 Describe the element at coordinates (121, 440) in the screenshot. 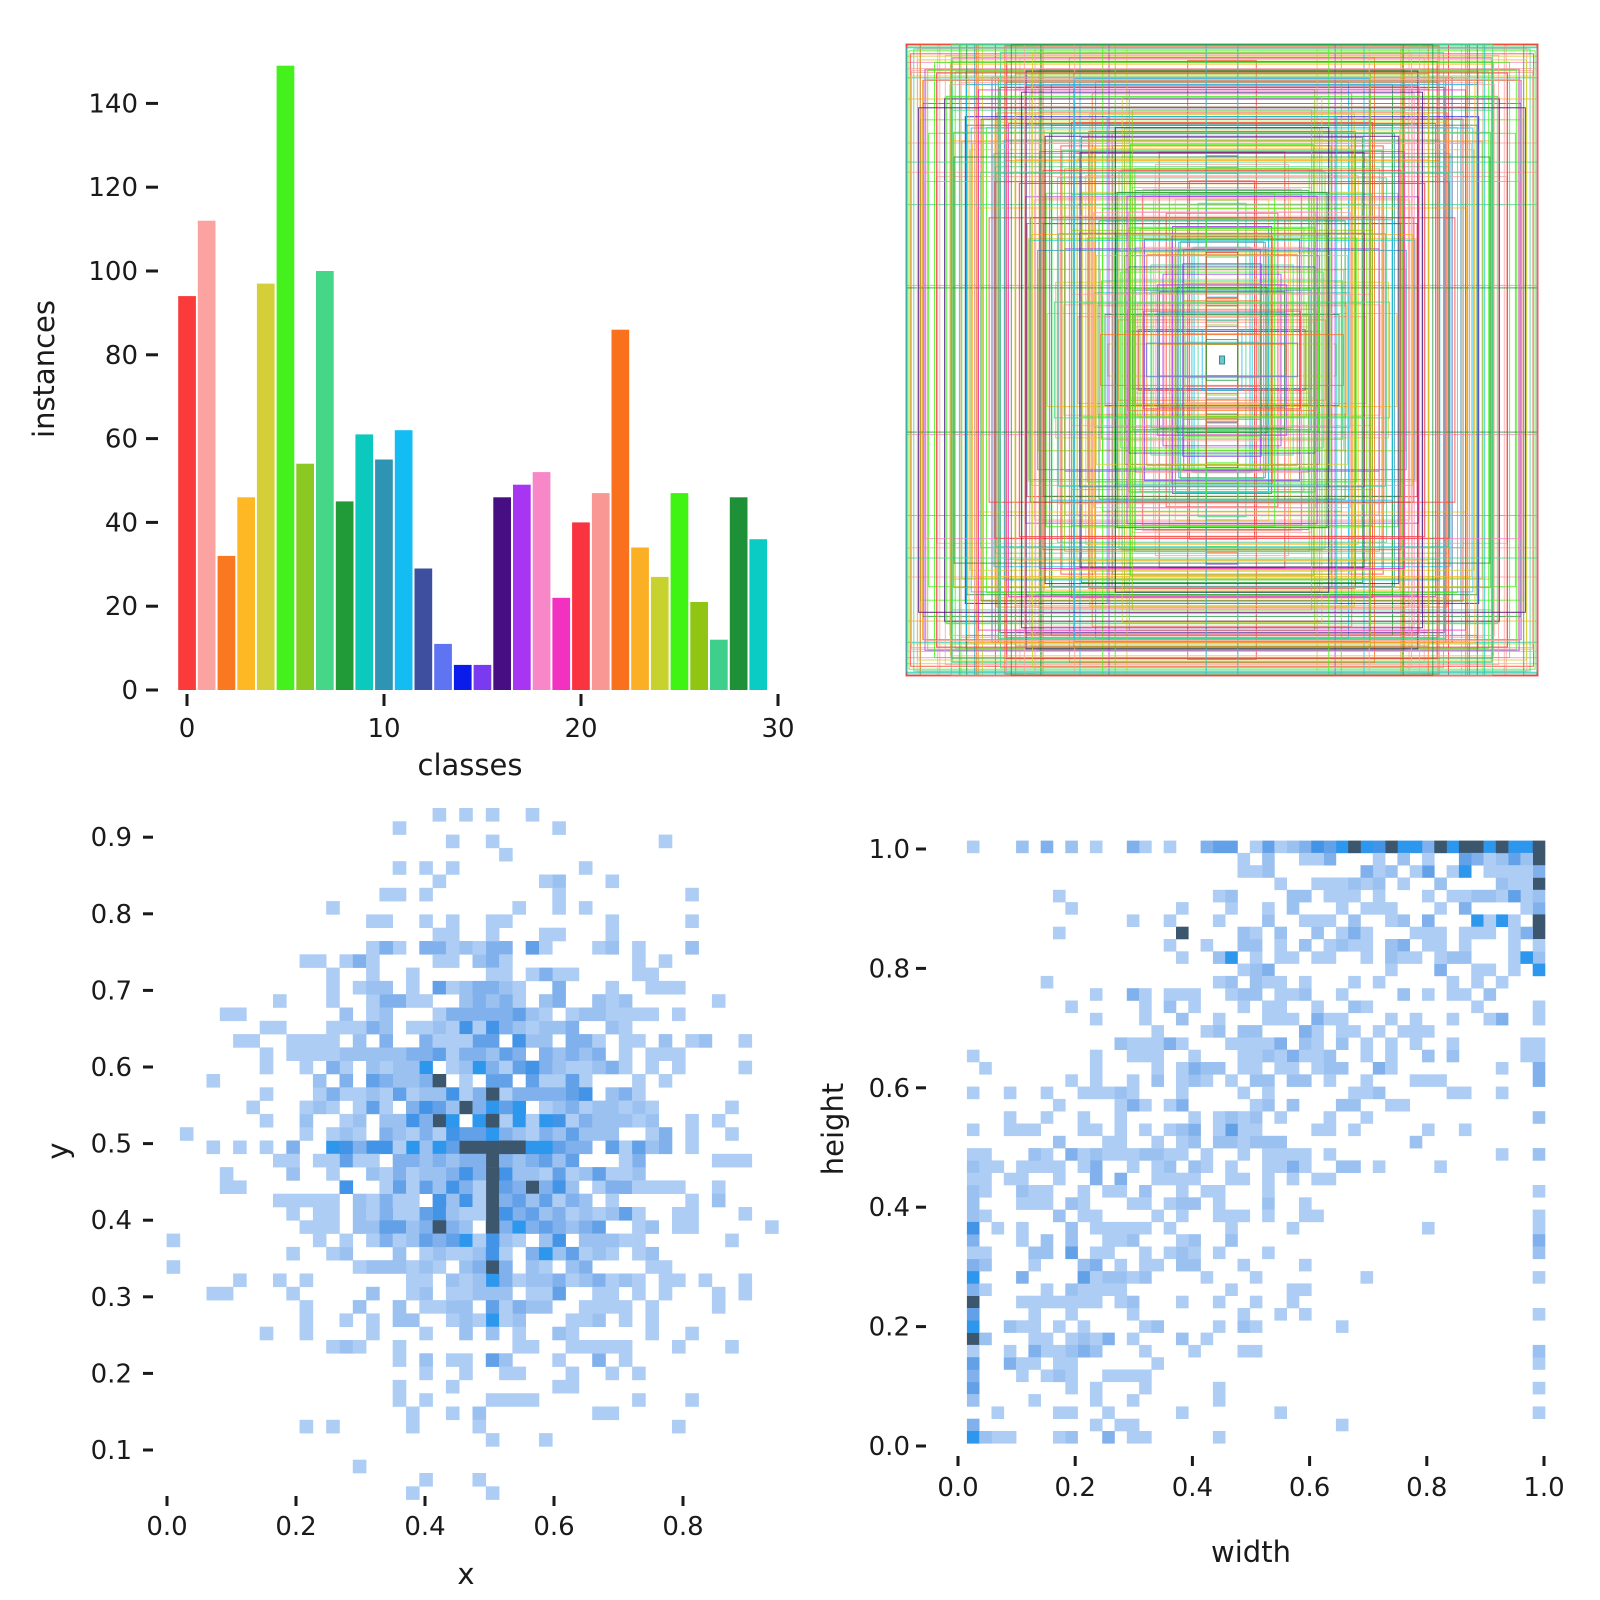

I see `svg-text: 60` at that location.